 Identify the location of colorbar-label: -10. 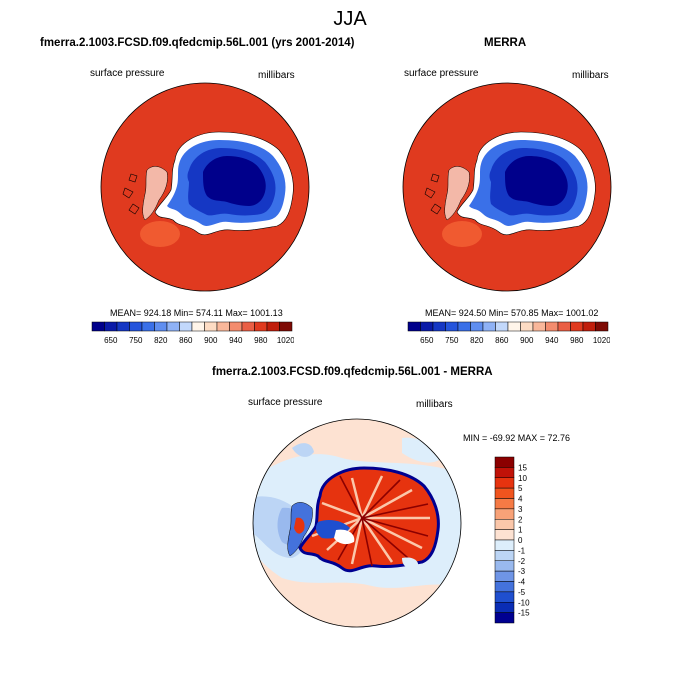
(524, 602).